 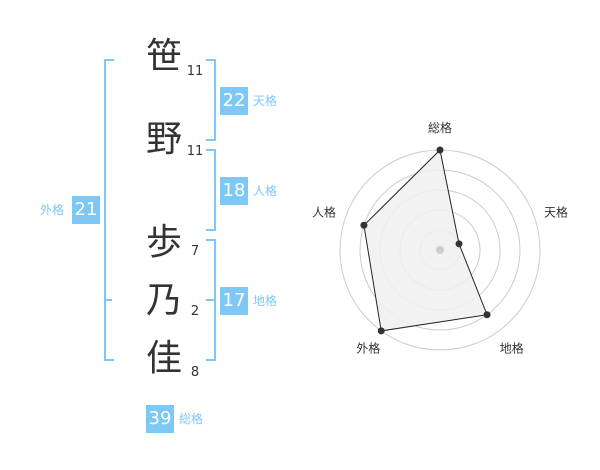 What do you see at coordinates (556, 211) in the screenshot?
I see `radar-axis-label: 天格` at bounding box center [556, 211].